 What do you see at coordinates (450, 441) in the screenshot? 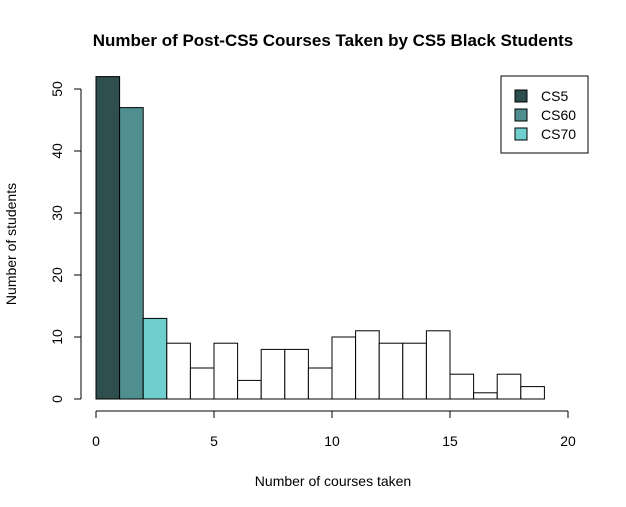
I see `x-tick-label: 15` at bounding box center [450, 441].